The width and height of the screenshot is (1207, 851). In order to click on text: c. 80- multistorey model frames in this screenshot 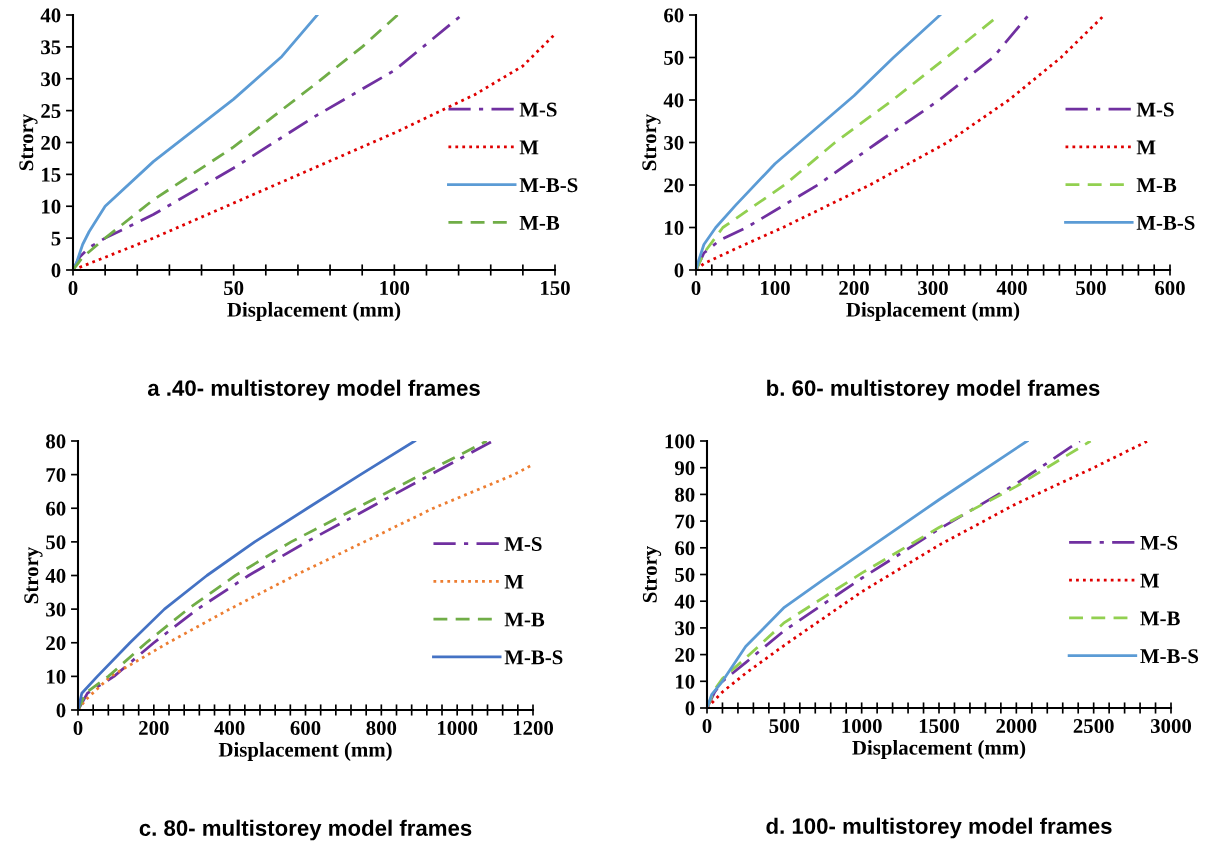, I will do `click(305, 830)`.